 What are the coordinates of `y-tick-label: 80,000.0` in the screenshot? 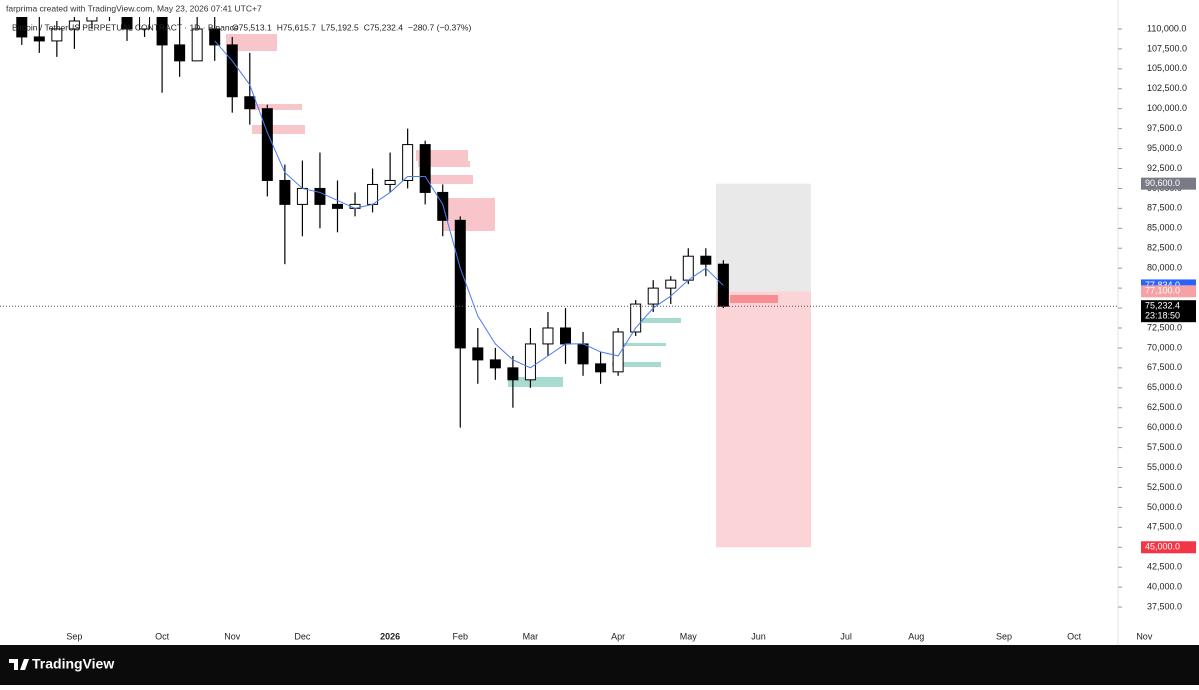 It's located at (1164, 268).